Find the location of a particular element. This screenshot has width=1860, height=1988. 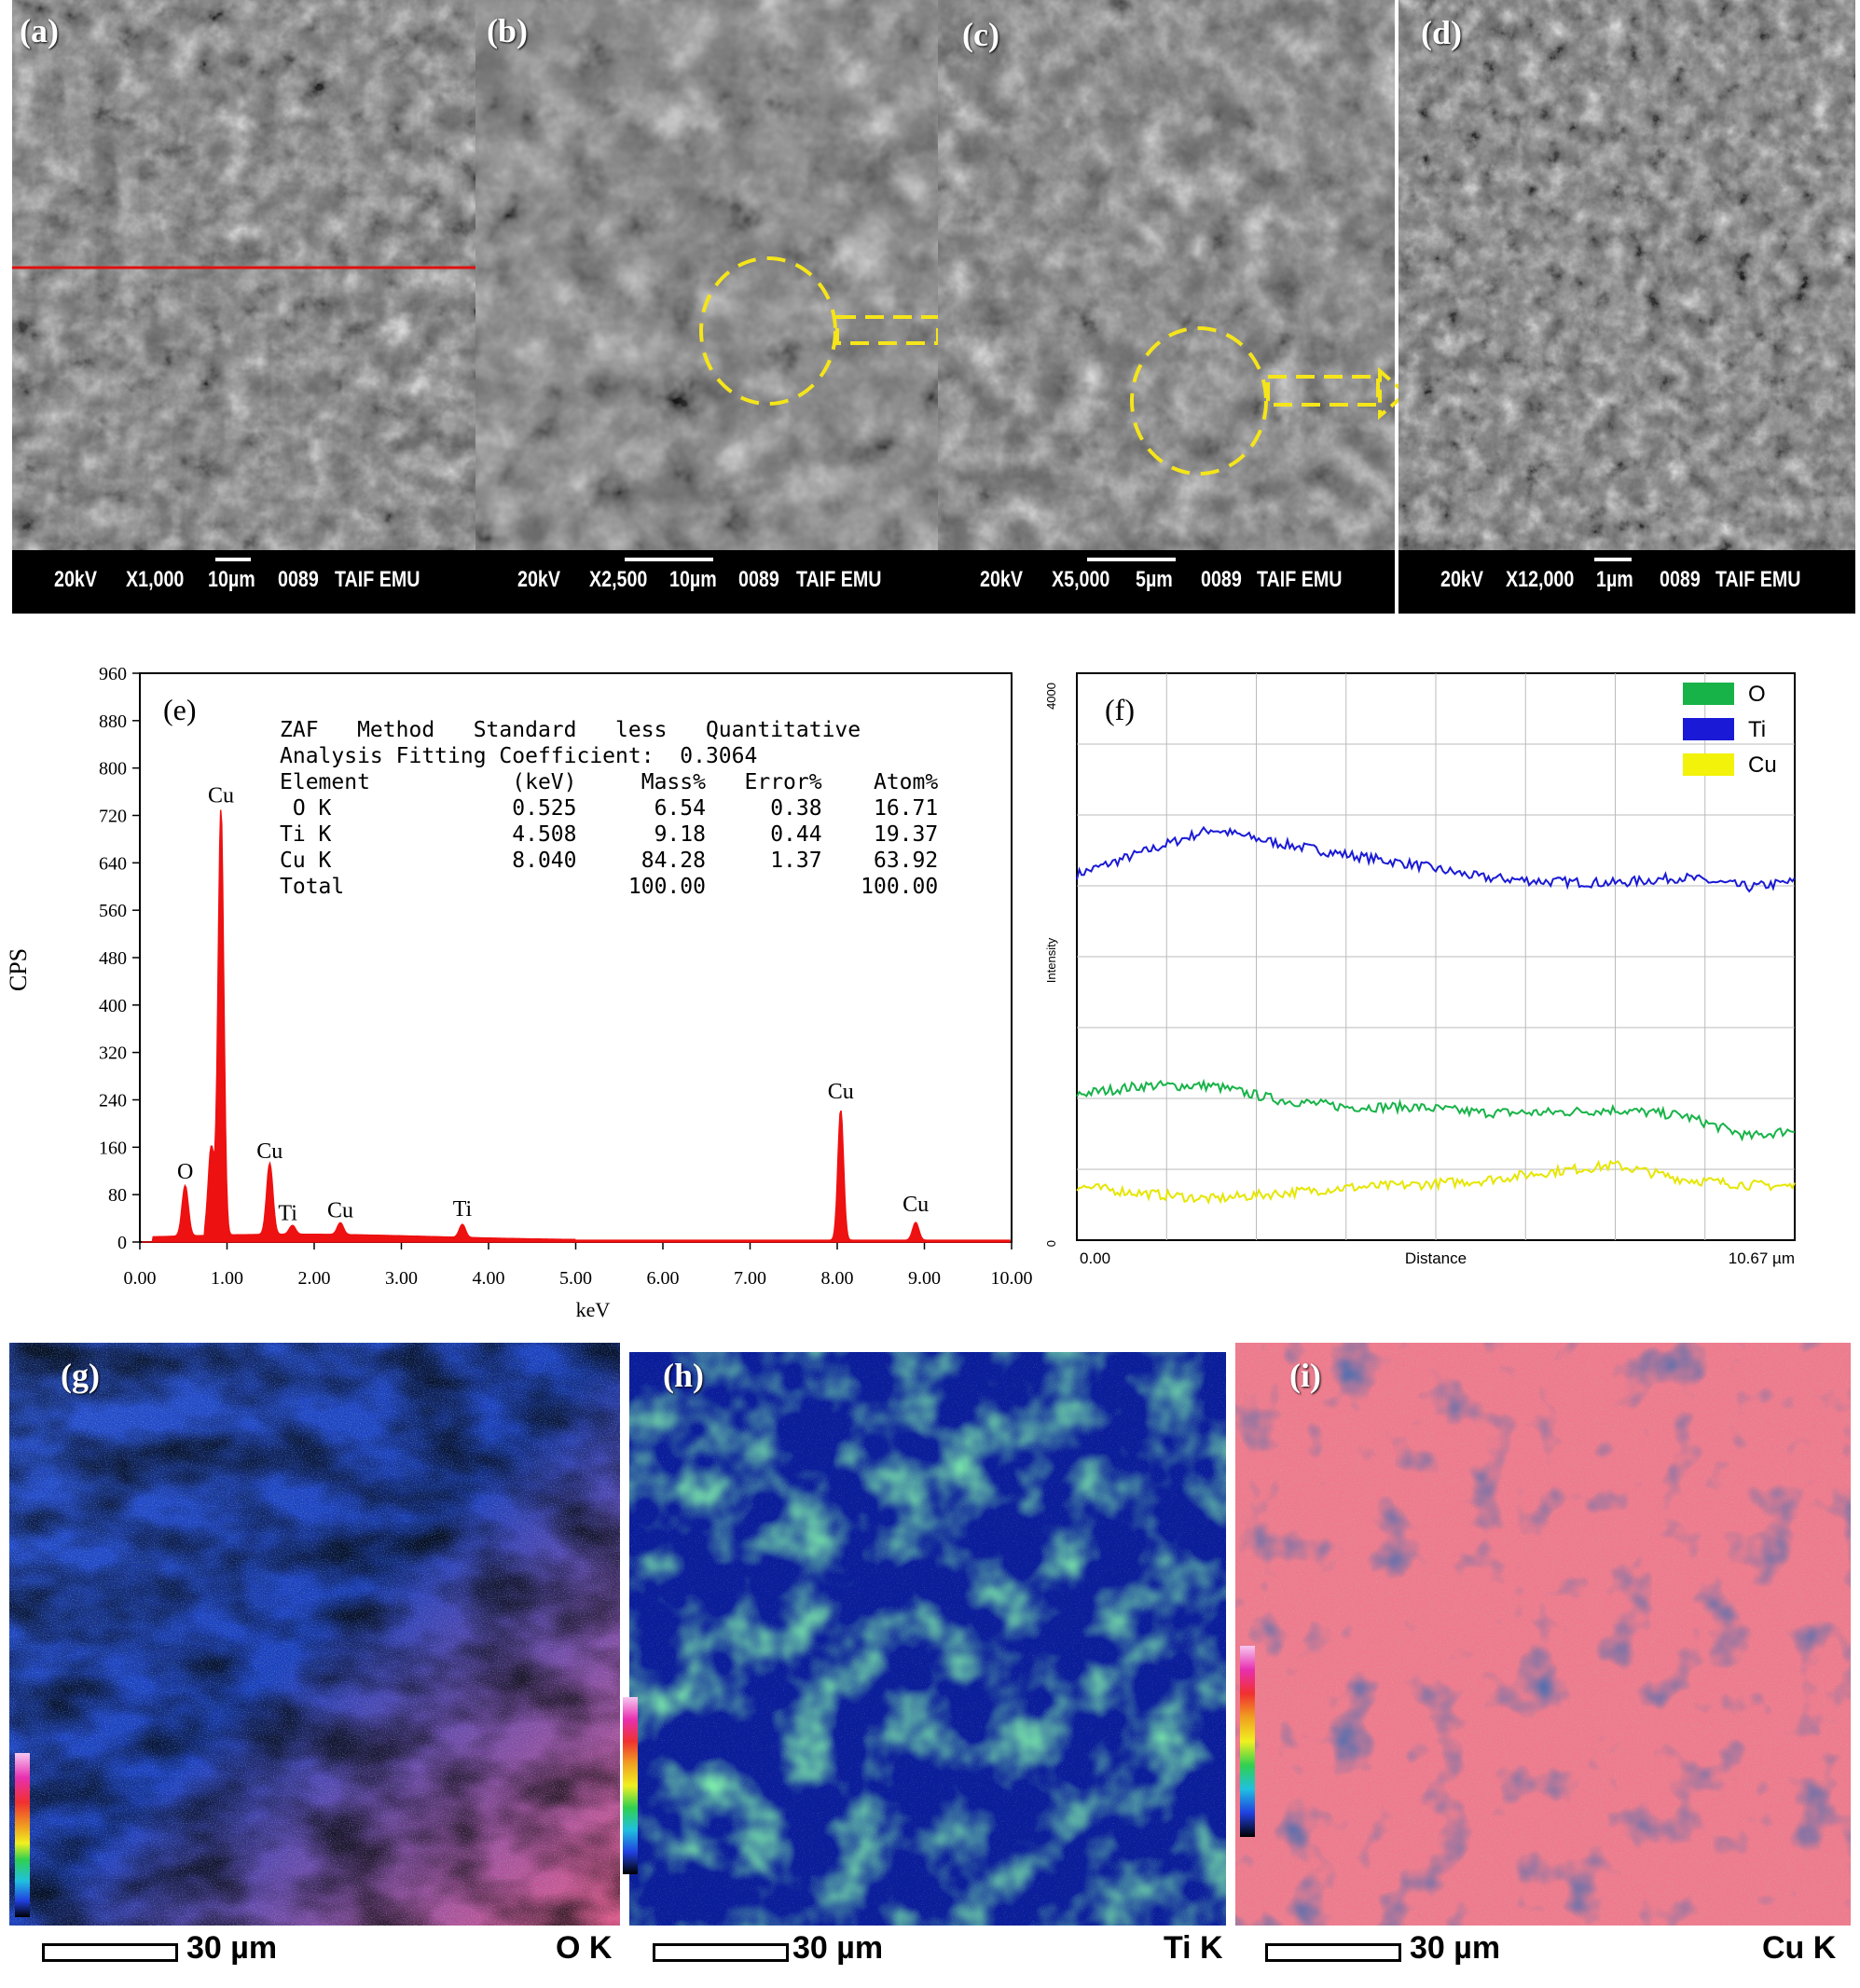

y-tick-label: 400 is located at coordinates (113, 1006).